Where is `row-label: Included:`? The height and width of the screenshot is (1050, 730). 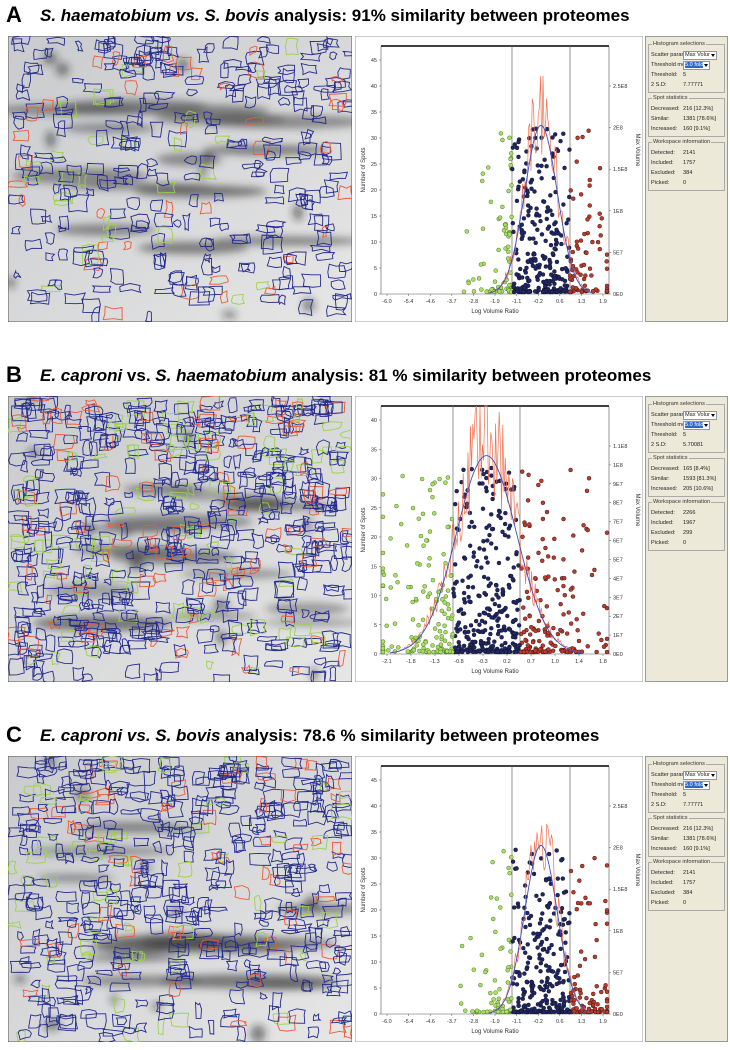 row-label: Included: is located at coordinates (667, 523).